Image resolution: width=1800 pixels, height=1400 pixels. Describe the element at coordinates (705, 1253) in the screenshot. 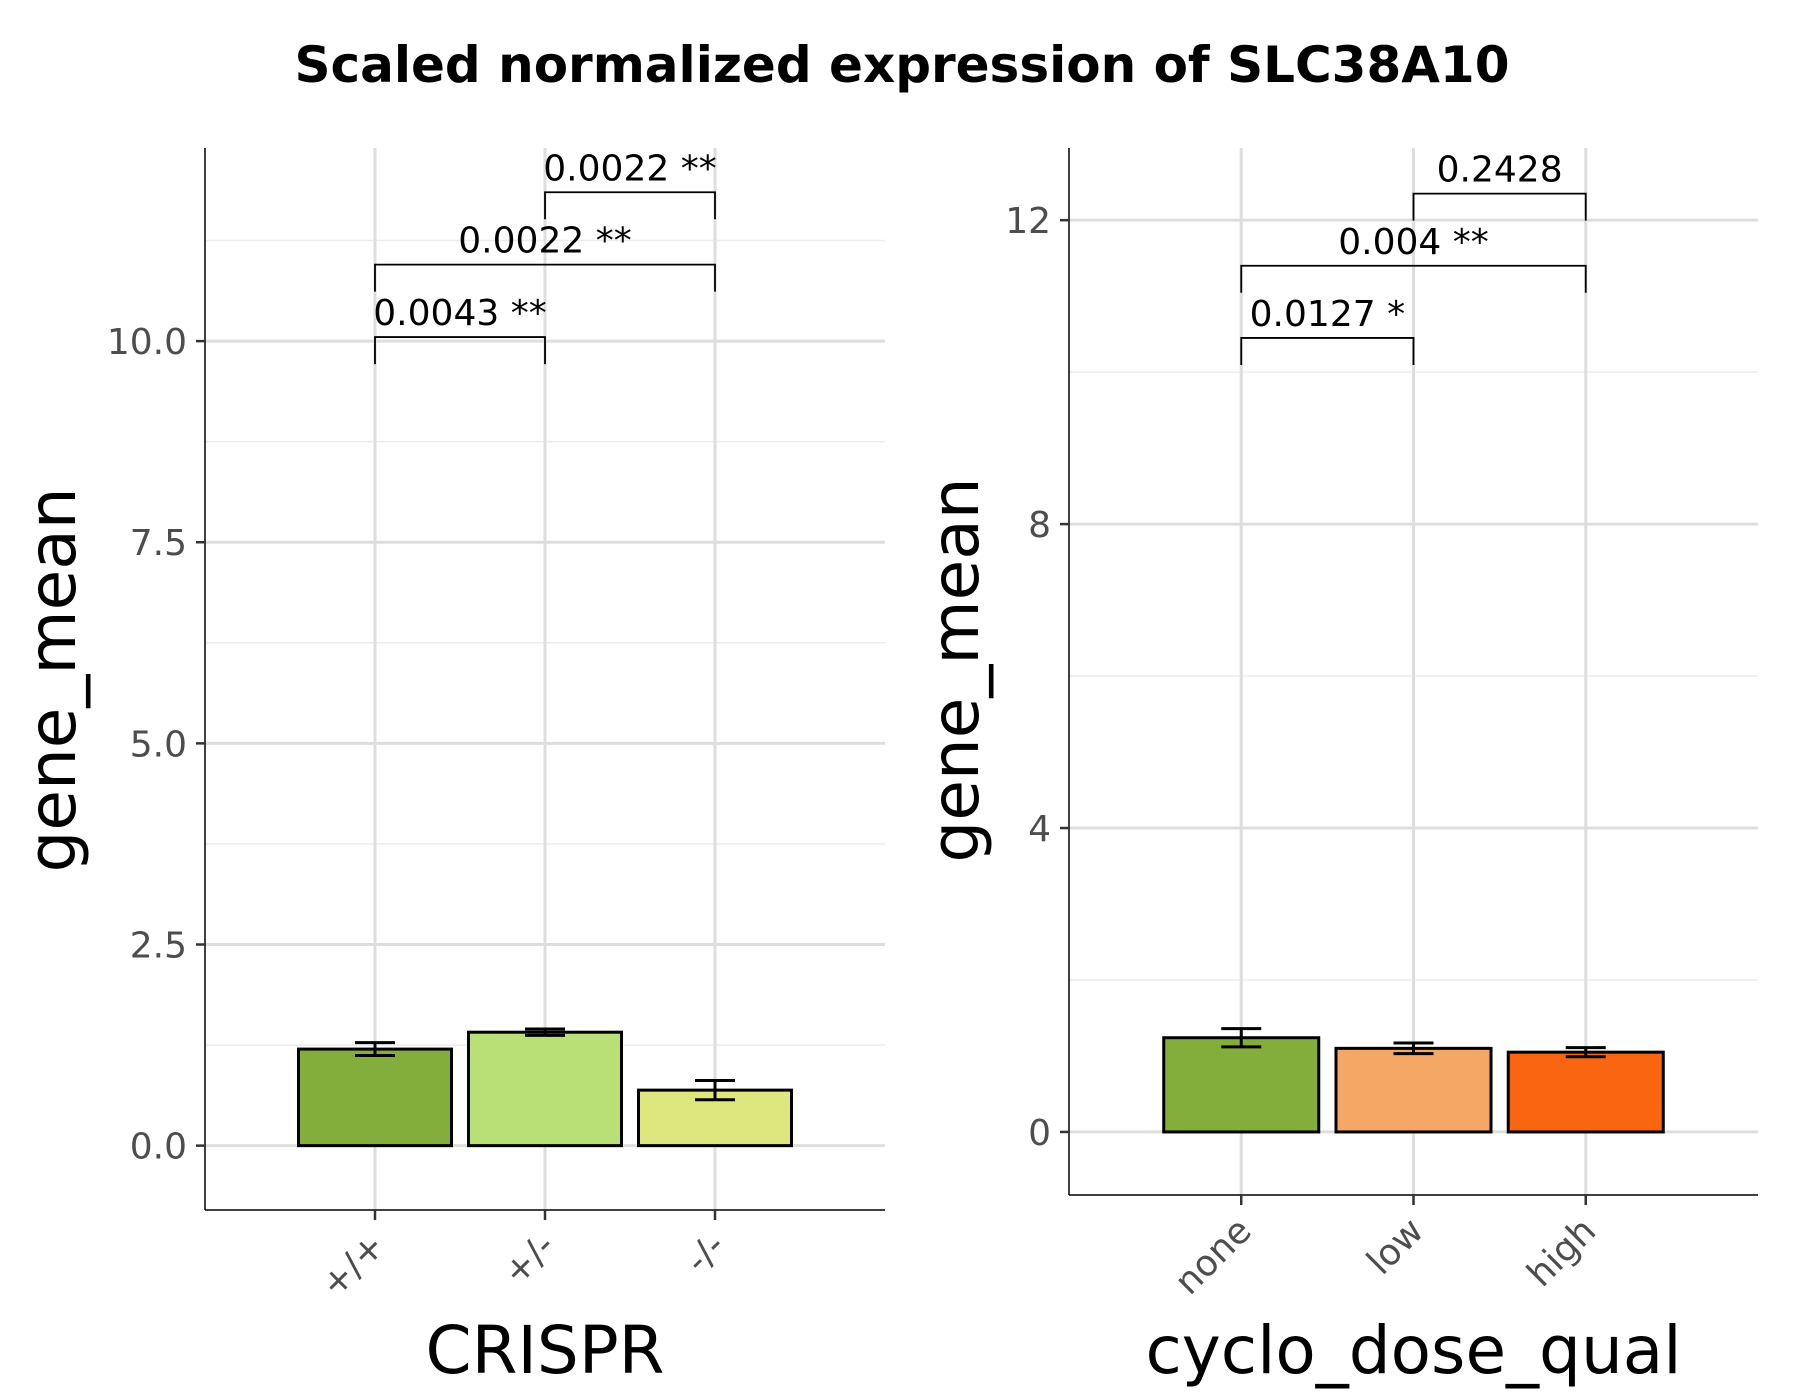

I see `x-tick-label: -/-` at that location.